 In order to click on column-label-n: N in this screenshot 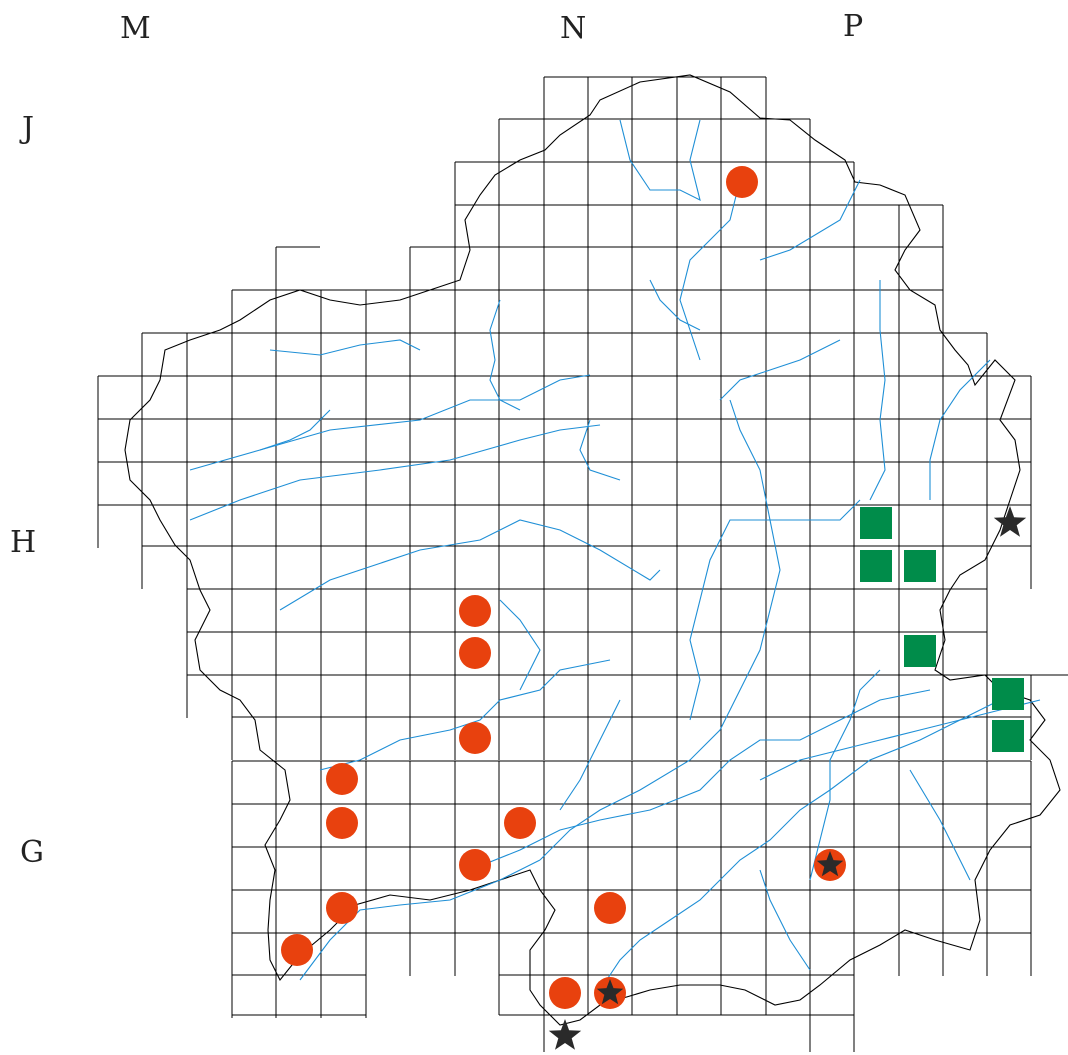, I will do `click(573, 28)`.